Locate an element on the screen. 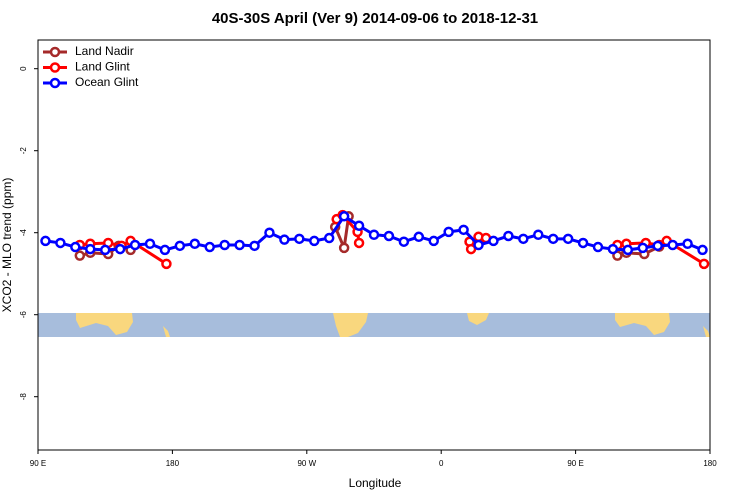  y-tick-label: 0 is located at coordinates (23, 68).